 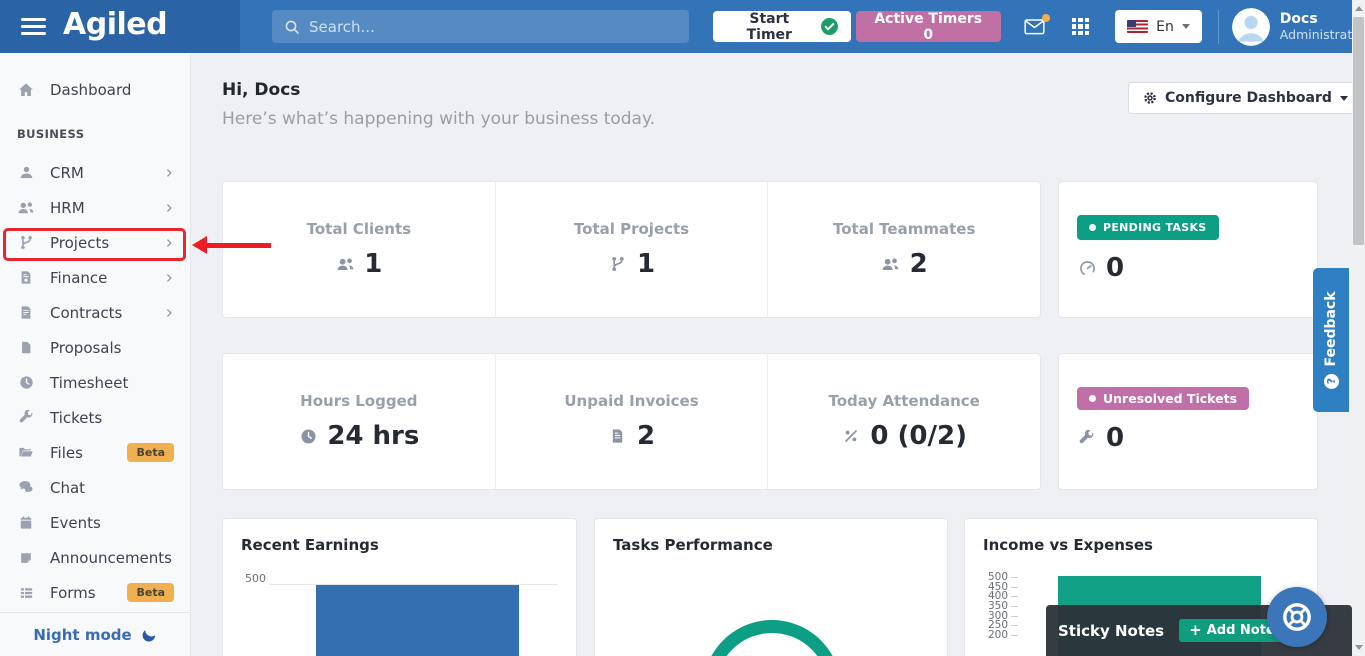 I want to click on stat-value: 24 hrs, so click(x=373, y=436).